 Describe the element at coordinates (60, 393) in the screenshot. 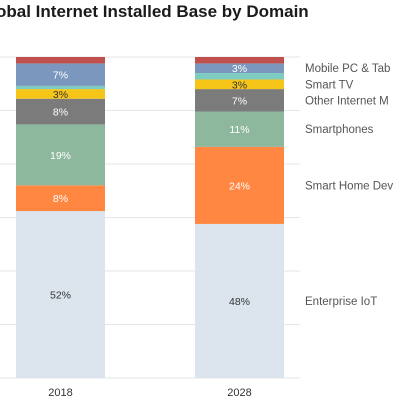

I see `x-tick-label: 2018` at that location.